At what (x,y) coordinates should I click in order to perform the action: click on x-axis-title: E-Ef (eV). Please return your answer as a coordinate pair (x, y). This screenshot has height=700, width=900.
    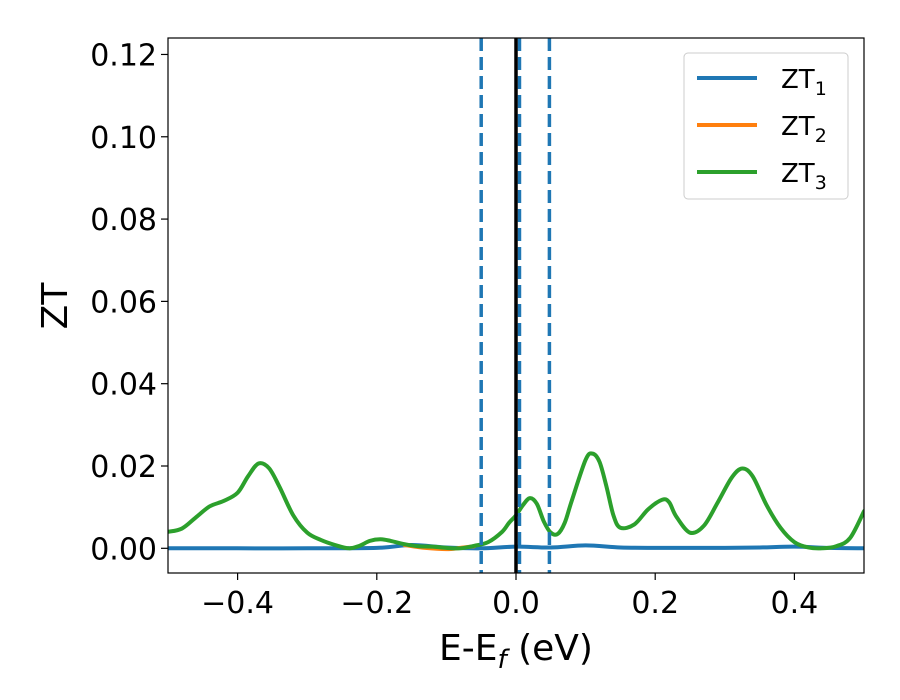
    Looking at the image, I should click on (516, 651).